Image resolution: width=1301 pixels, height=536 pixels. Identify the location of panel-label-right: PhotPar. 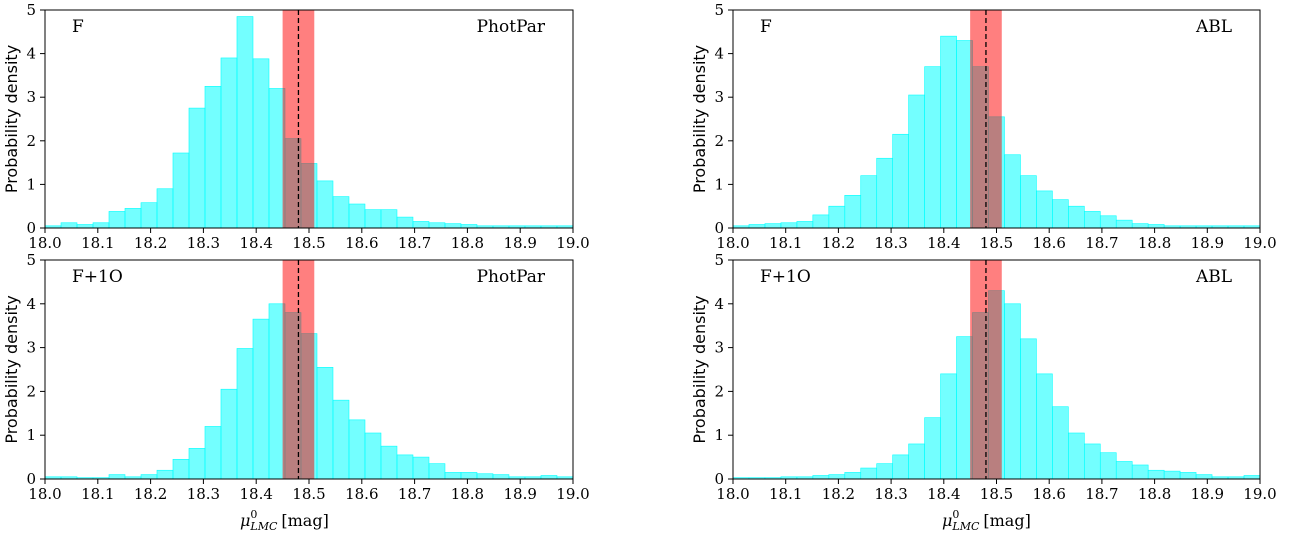
(511, 27).